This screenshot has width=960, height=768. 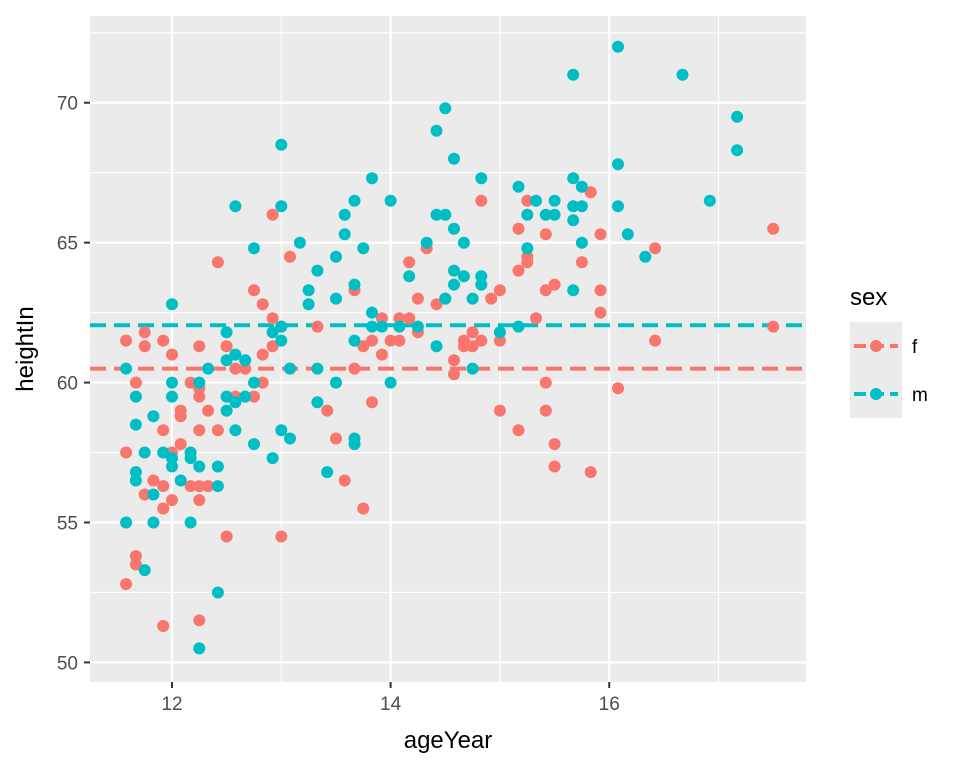 I want to click on legend-label-m: m, so click(x=920, y=395).